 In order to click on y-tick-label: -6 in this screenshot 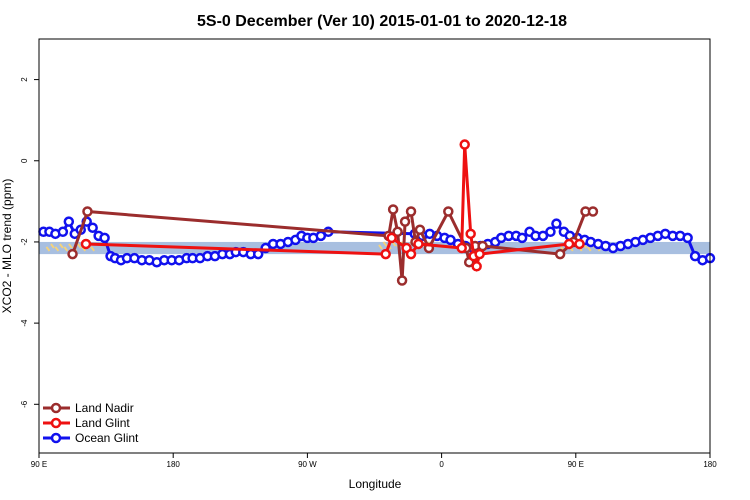, I will do `click(24, 404)`.